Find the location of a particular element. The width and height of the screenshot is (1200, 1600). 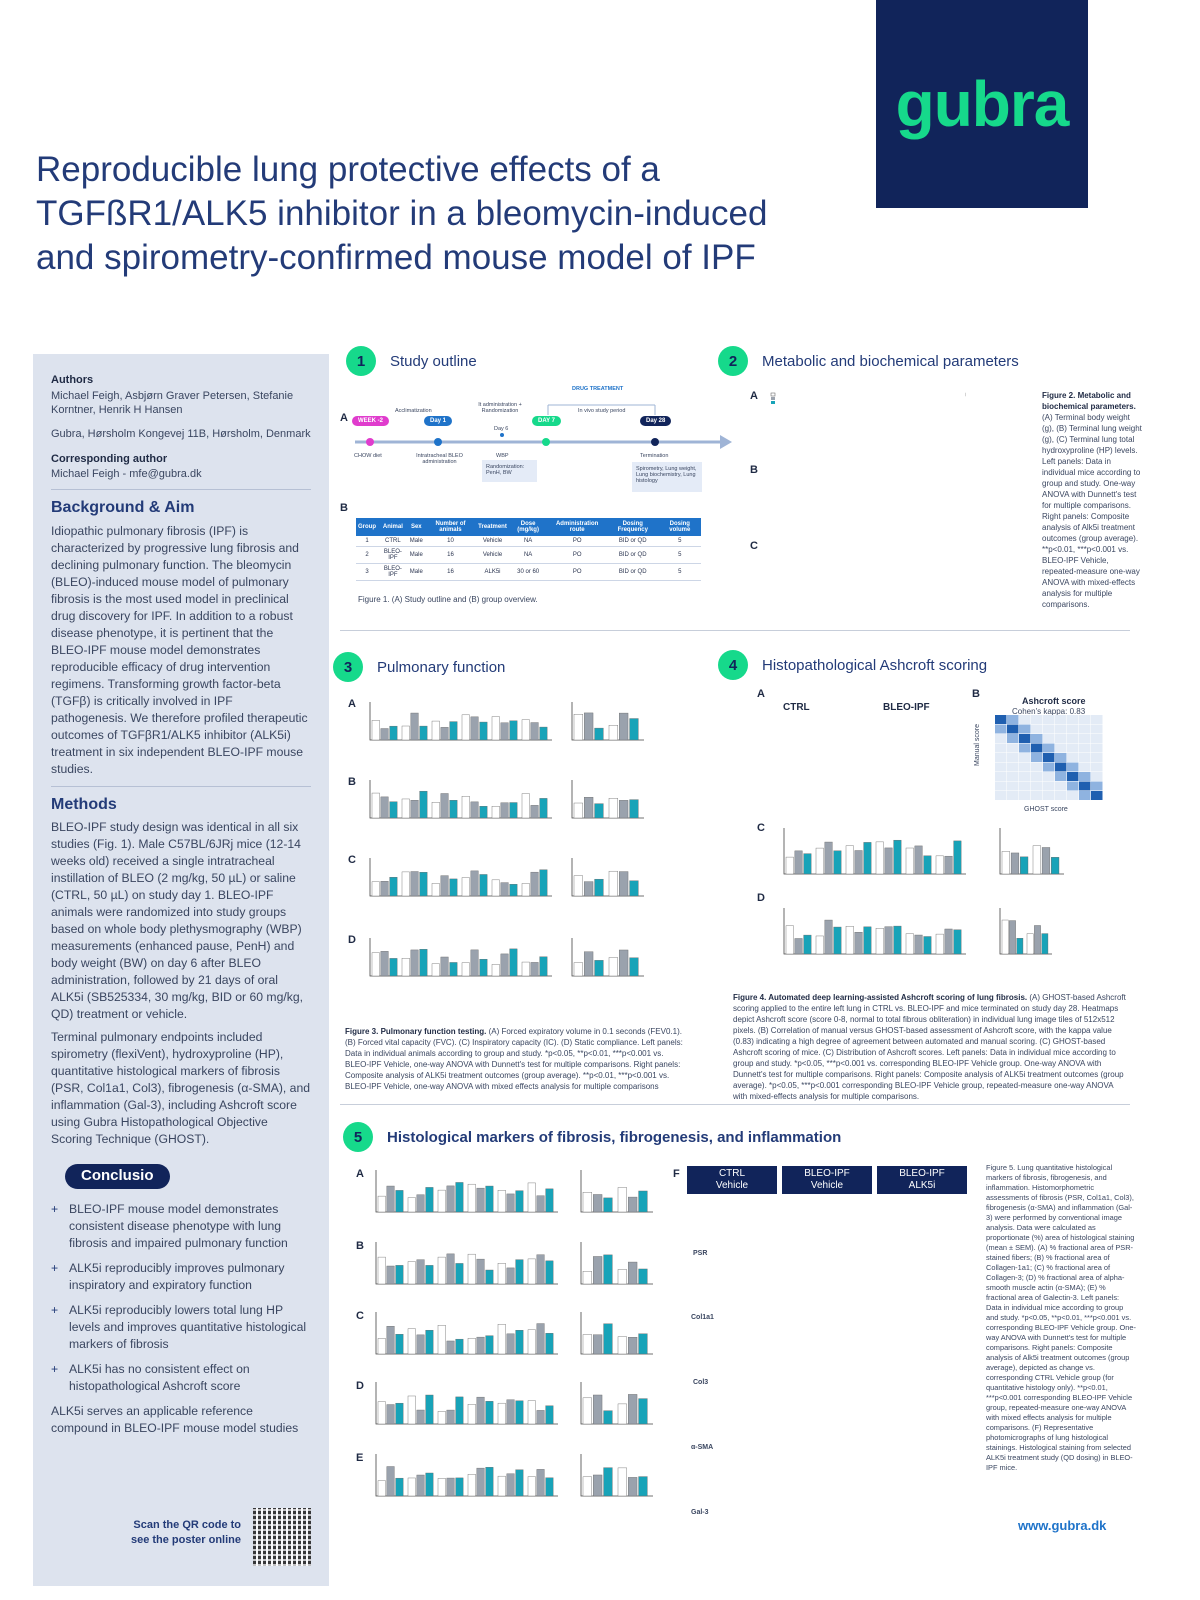

hist-row-col3: Col3 is located at coordinates (701, 1382).